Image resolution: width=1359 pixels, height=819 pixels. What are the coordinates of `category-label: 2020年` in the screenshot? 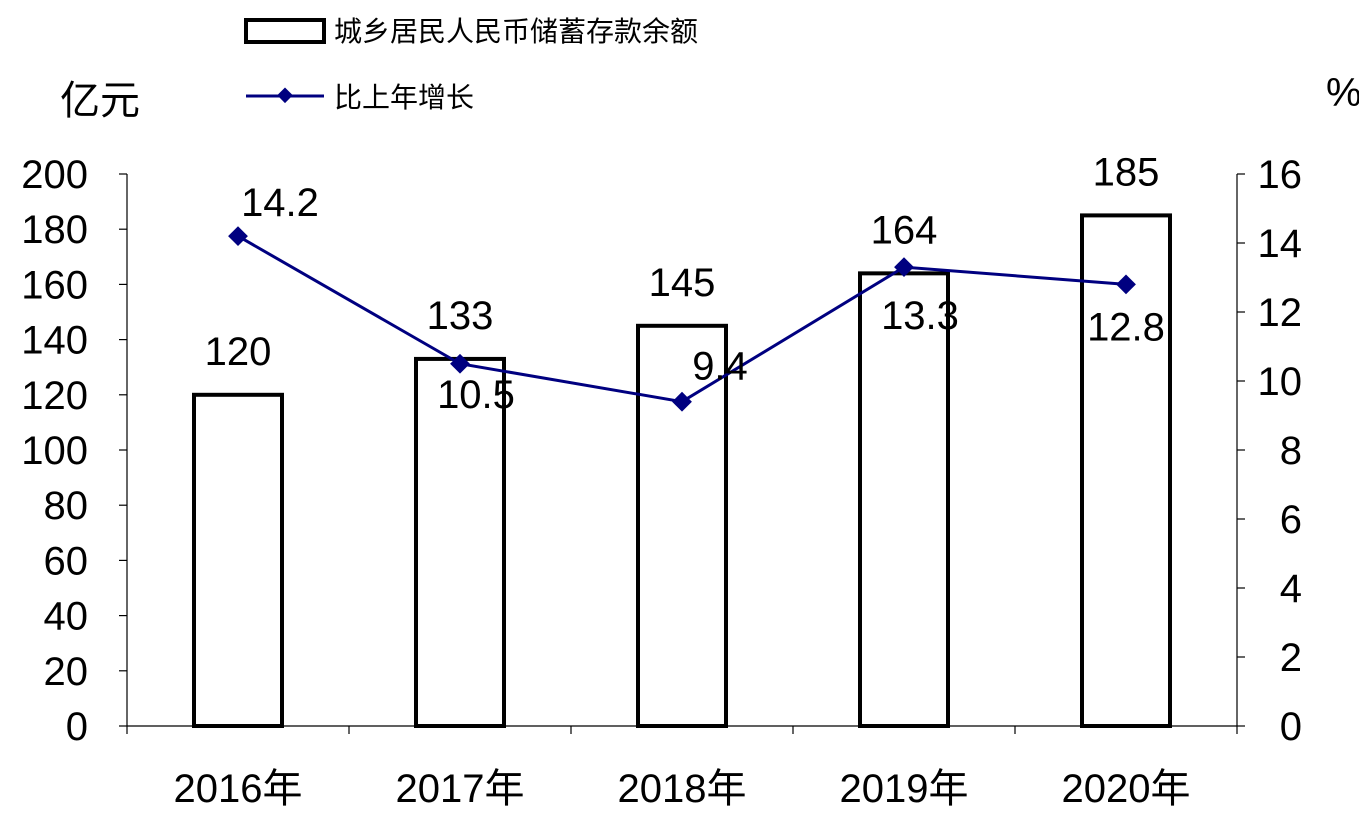 It's located at (1126, 789).